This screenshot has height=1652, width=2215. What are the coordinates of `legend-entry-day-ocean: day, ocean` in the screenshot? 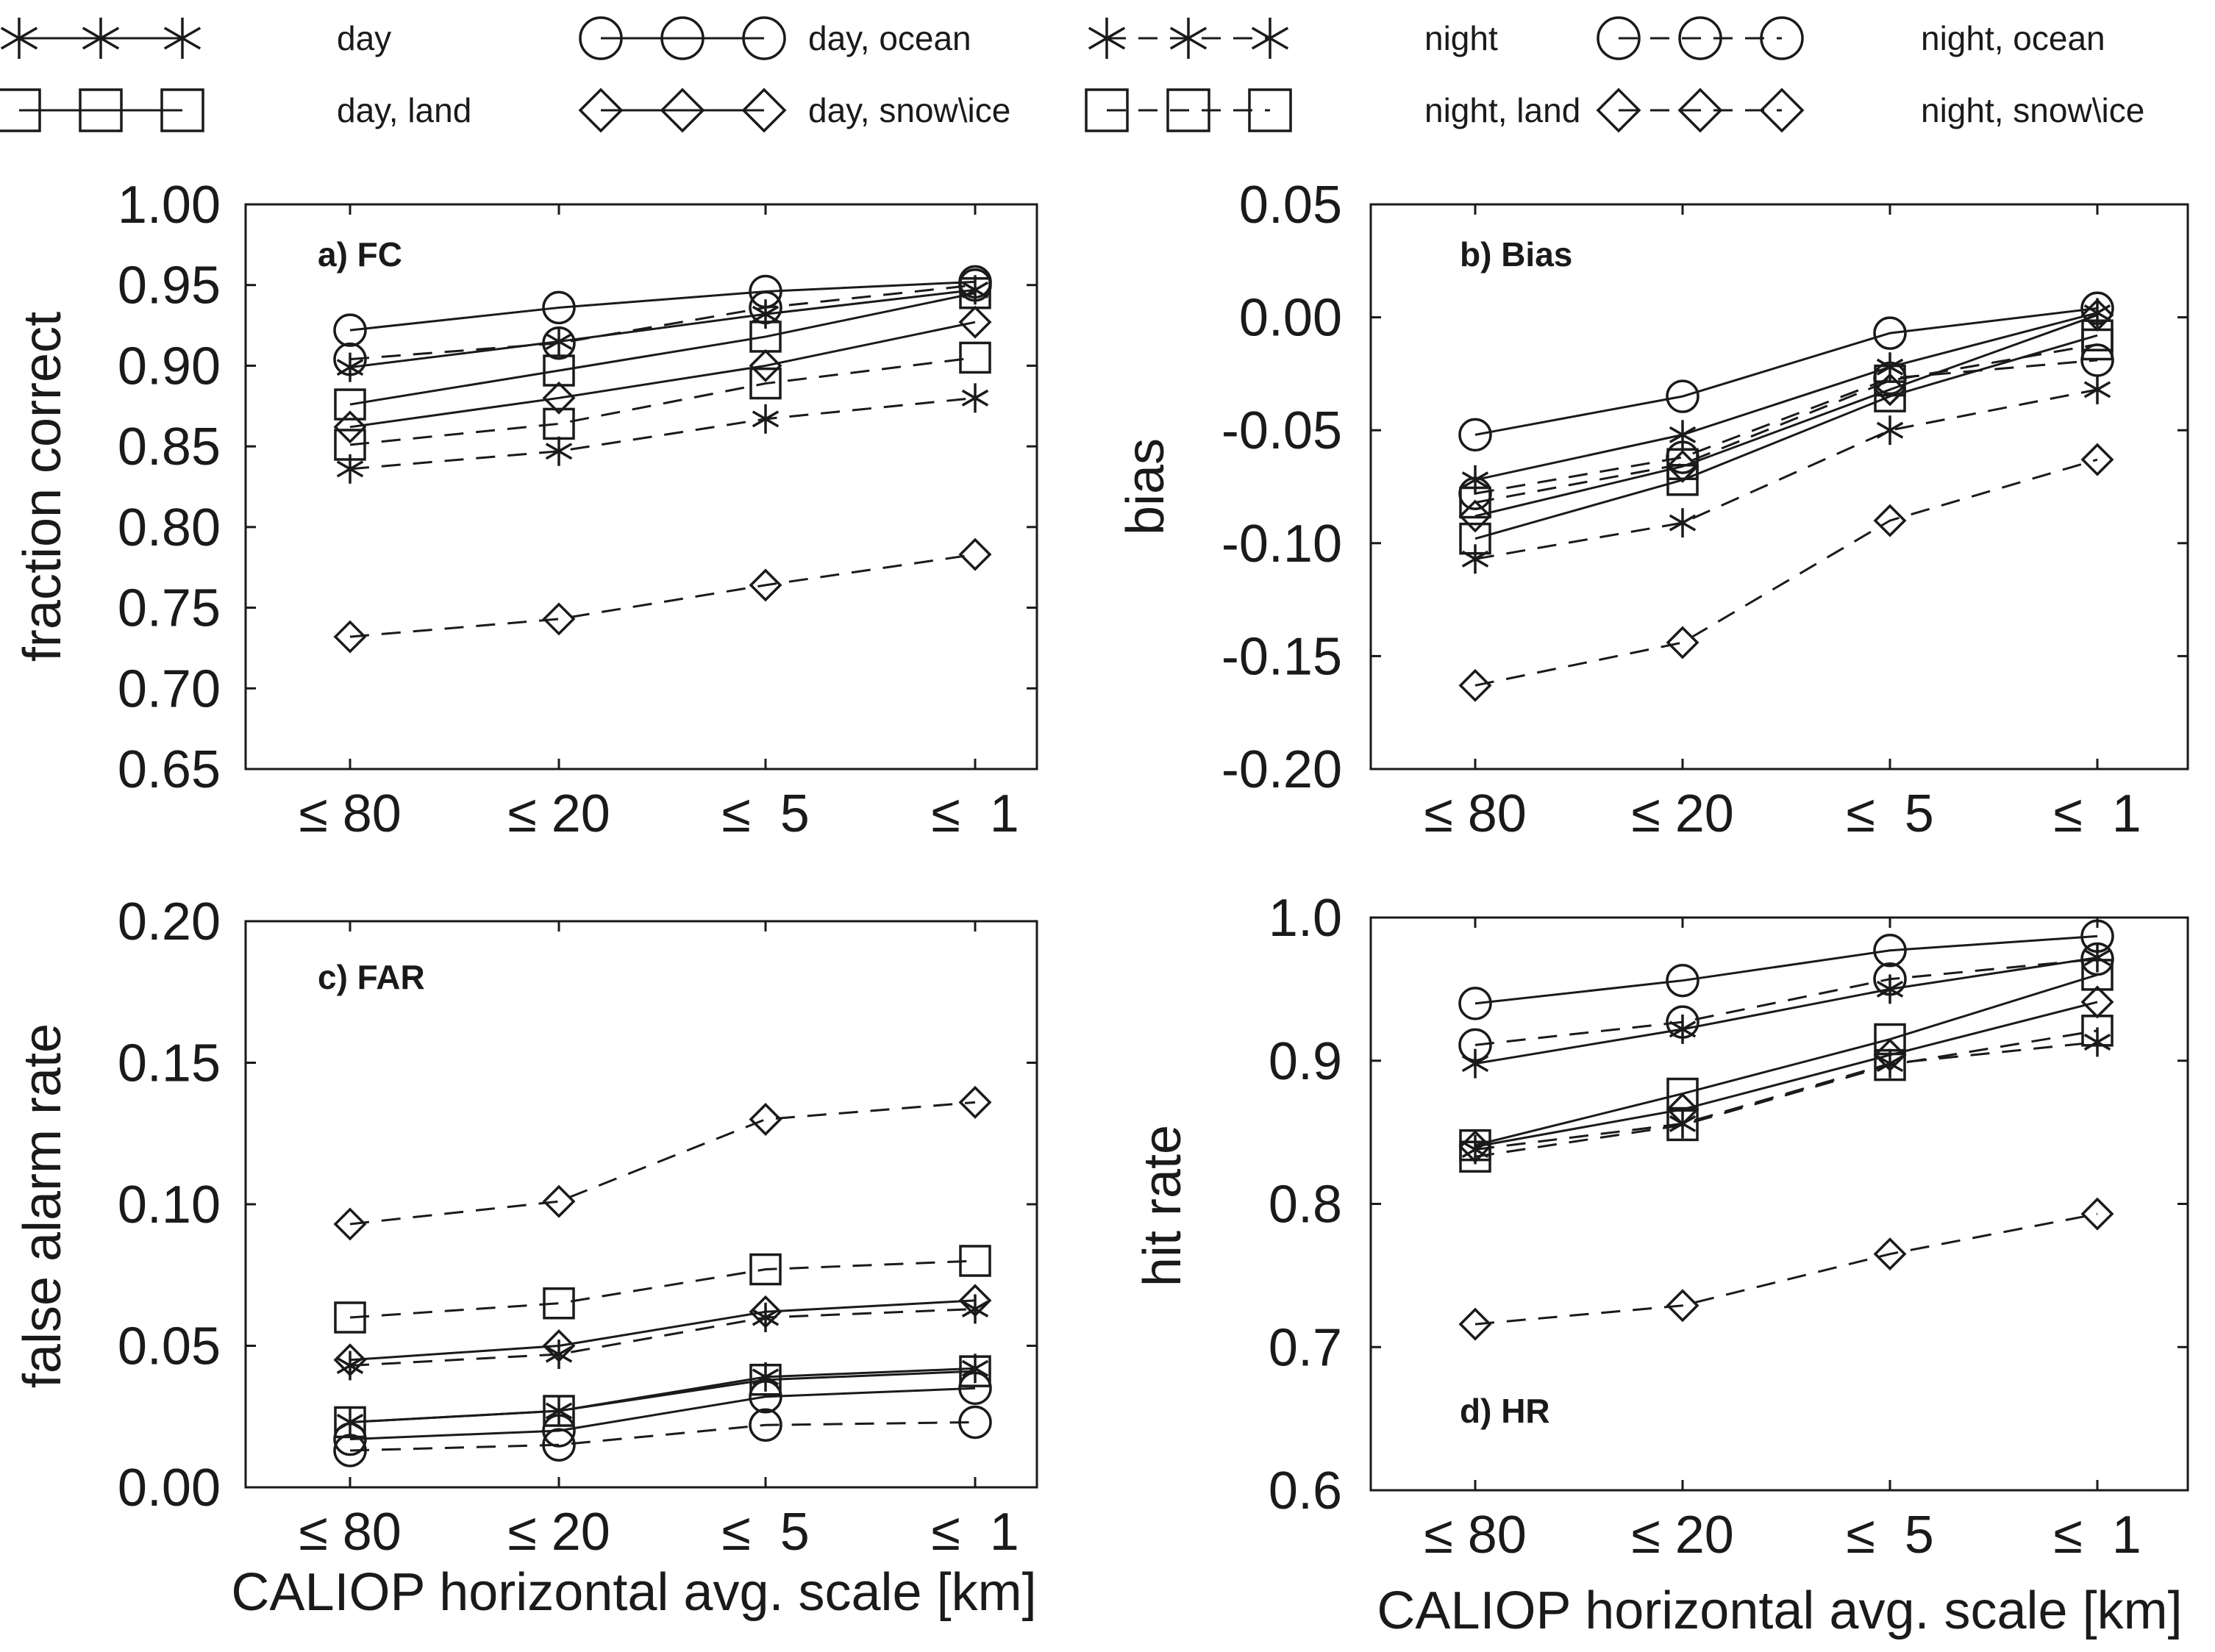 It's located at (775, 38).